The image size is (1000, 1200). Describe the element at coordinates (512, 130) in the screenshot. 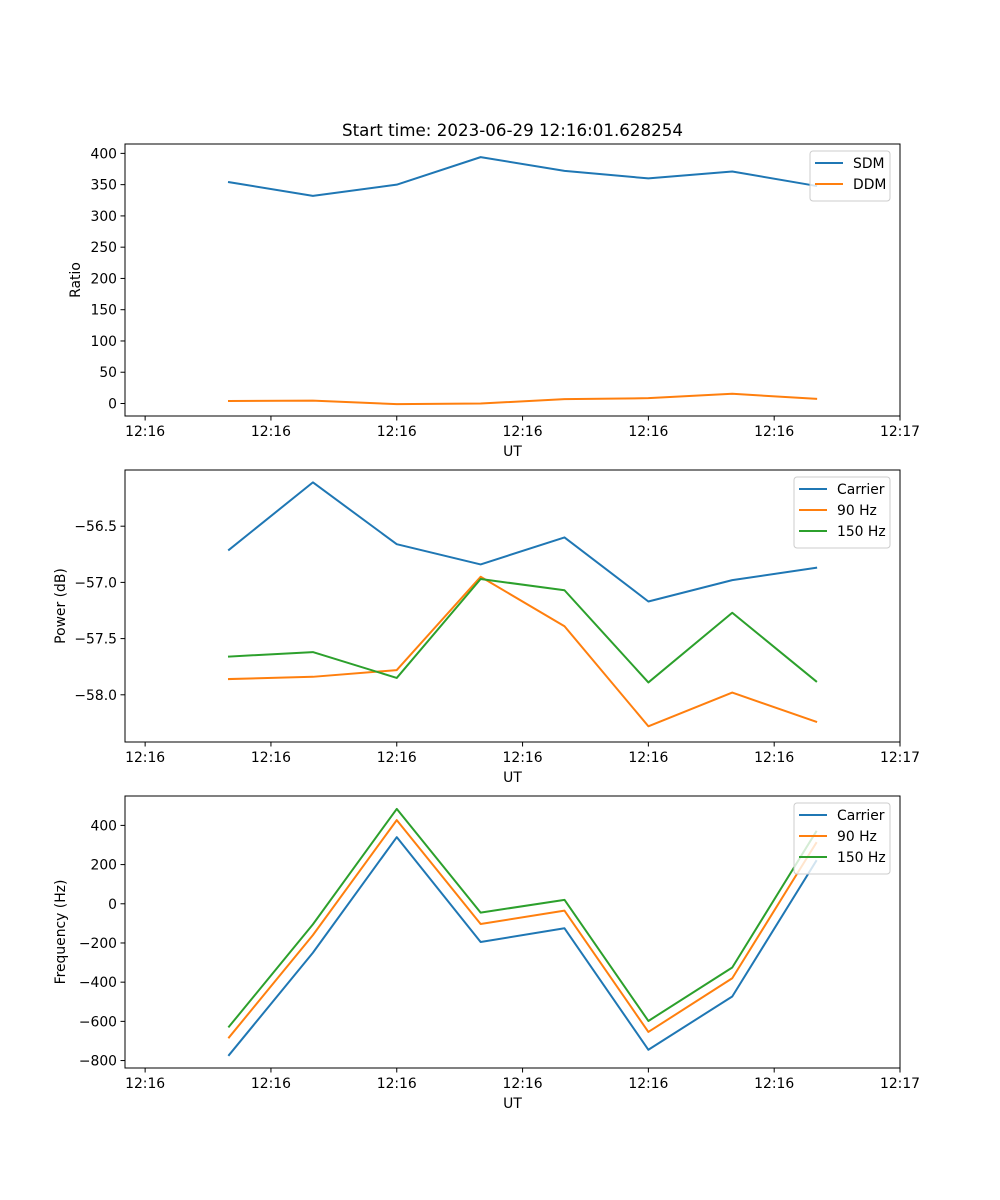

I see `figure-title: Start time: 2023-06-29 12:16:01.628254` at that location.